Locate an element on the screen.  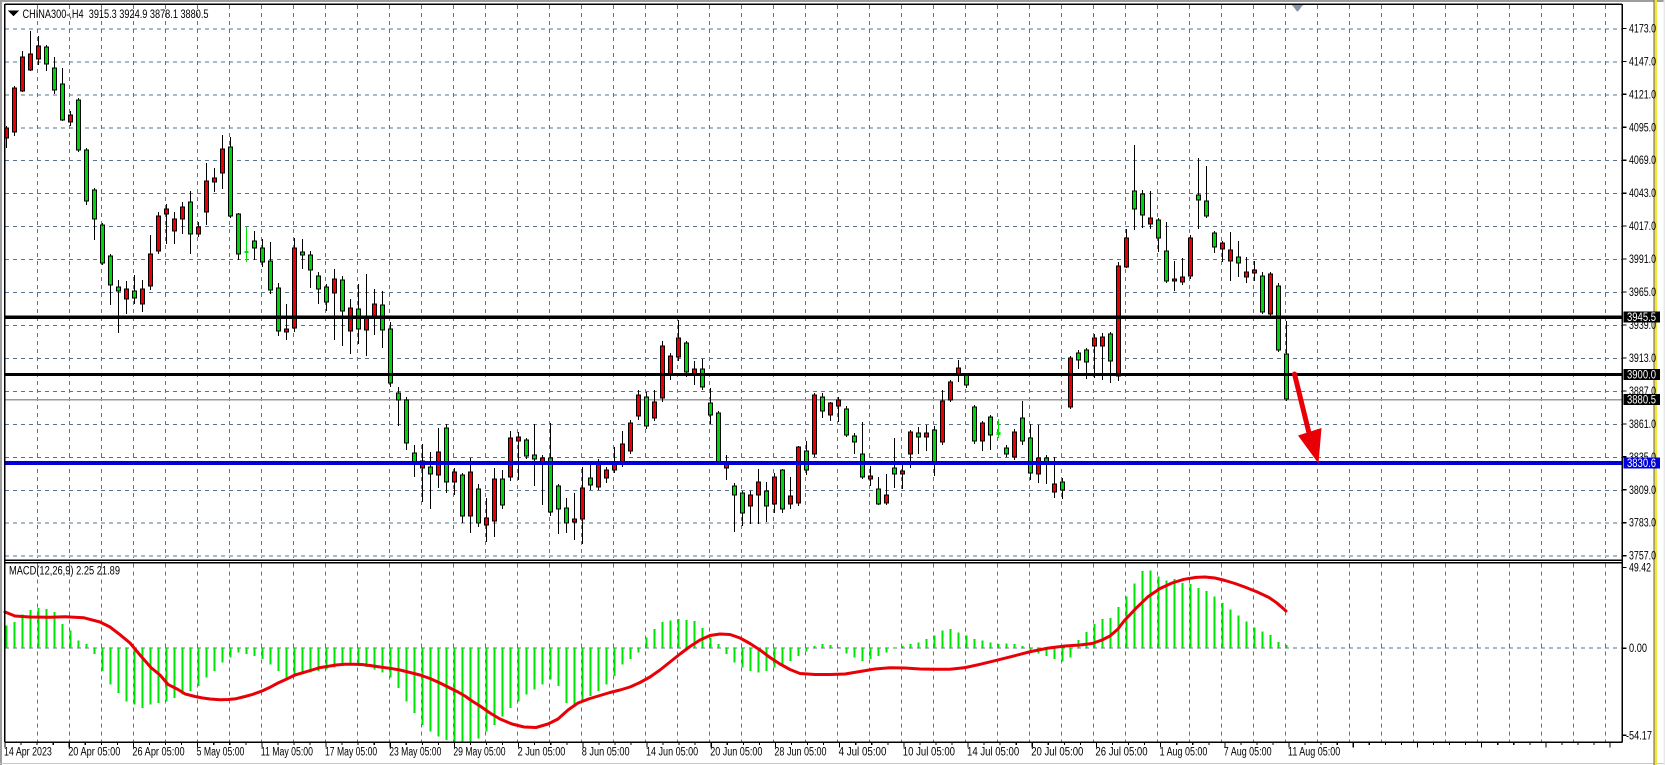
svg-text: 26 Apr 05:00 is located at coordinates (158, 753).